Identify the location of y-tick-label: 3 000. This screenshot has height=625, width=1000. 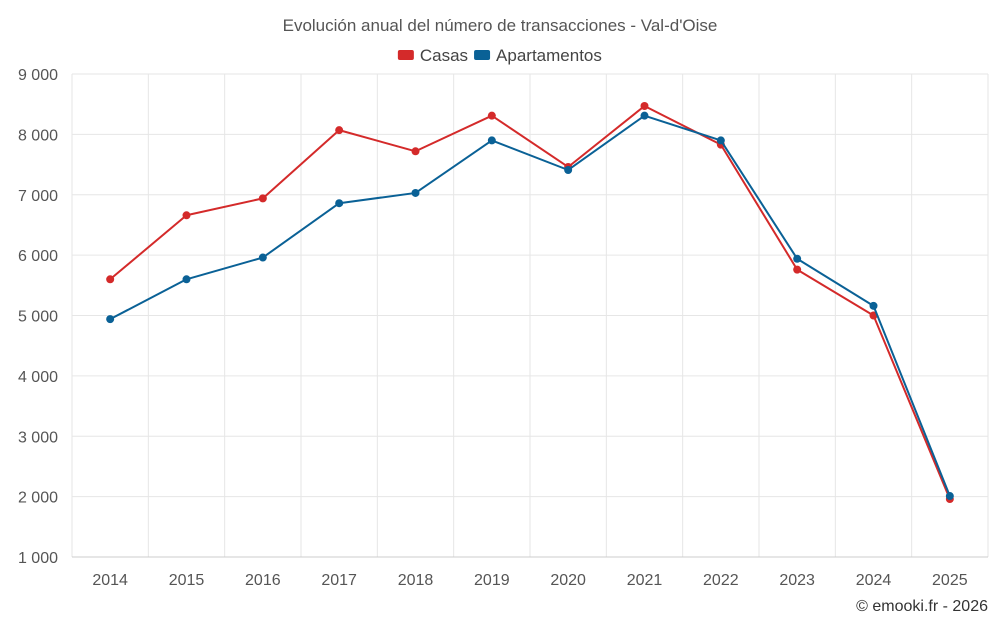
(38, 437).